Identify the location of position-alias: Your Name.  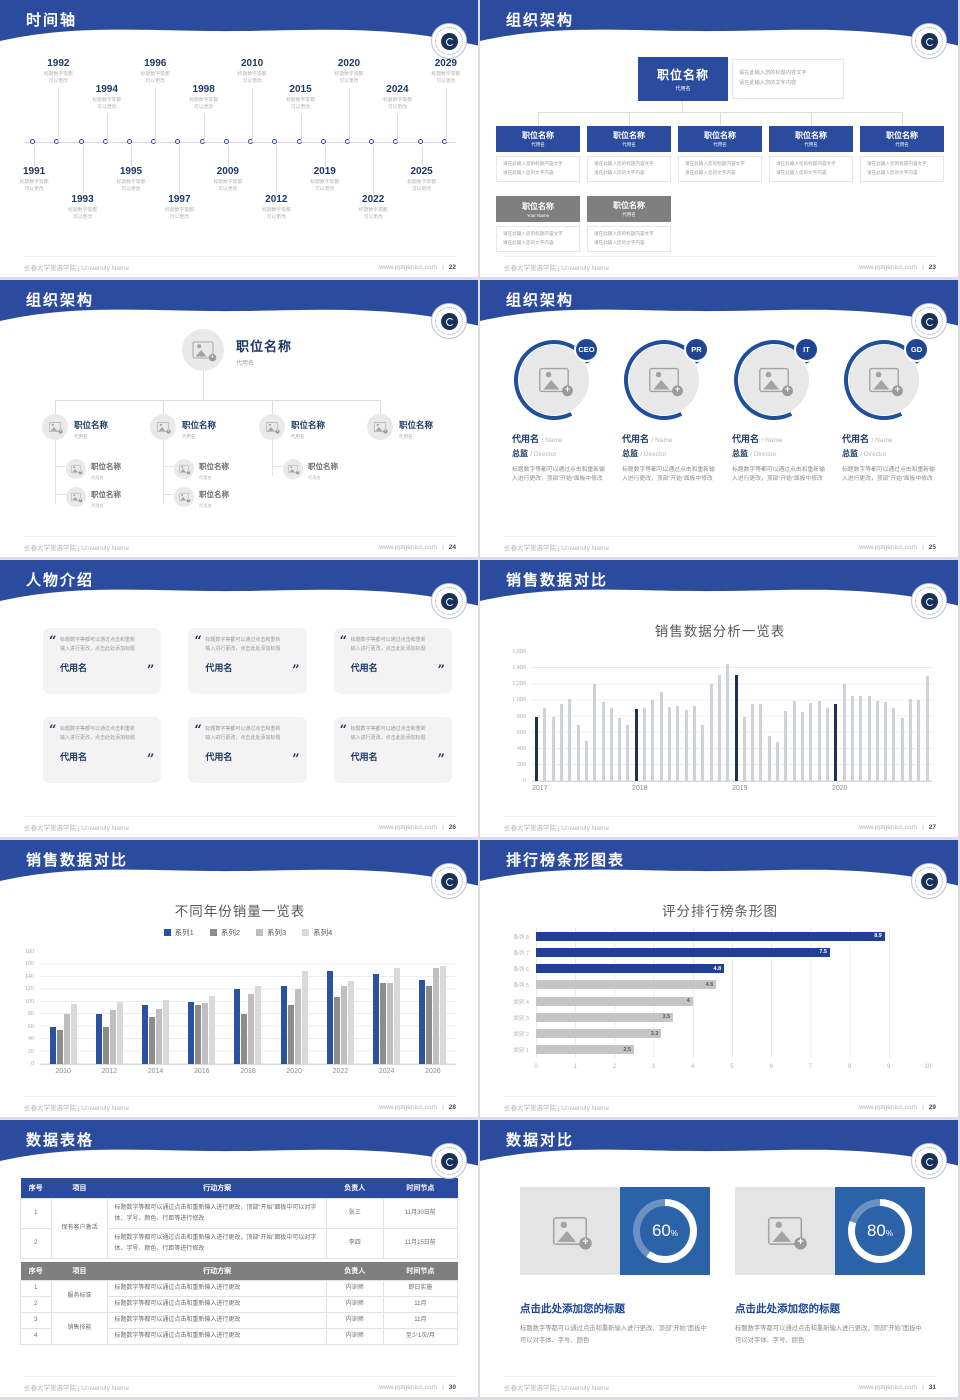
(538, 215).